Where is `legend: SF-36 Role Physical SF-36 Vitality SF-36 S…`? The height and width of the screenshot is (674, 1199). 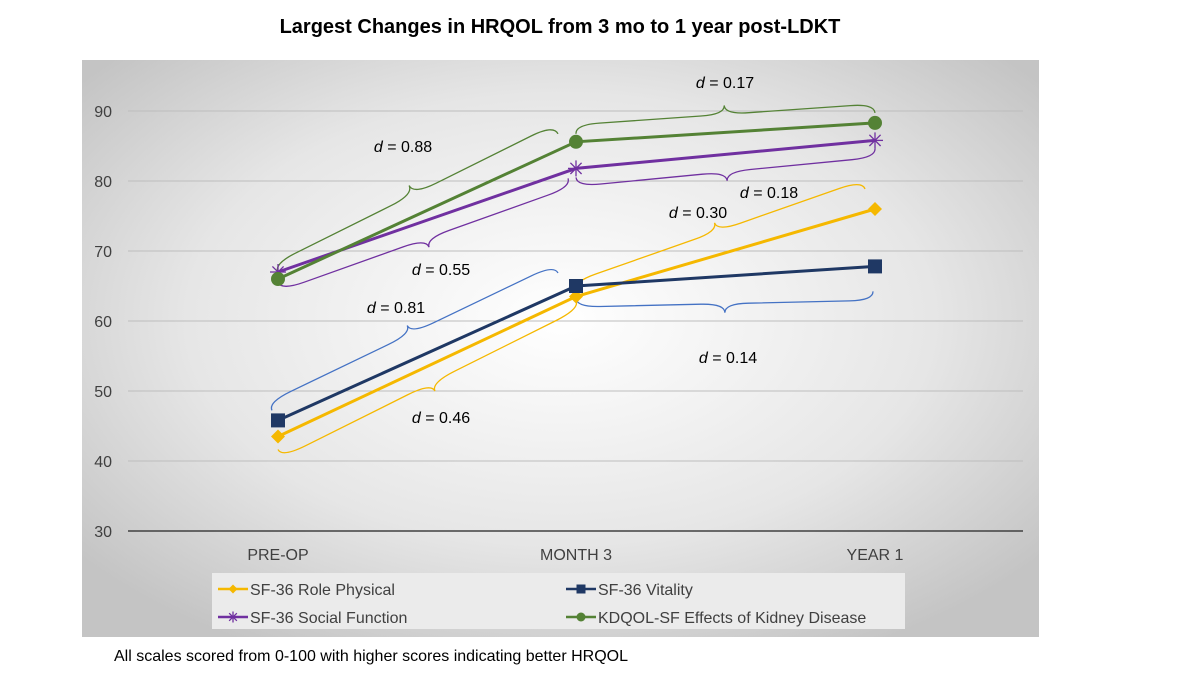 legend: SF-36 Role Physical SF-36 Vitality SF-36 S… is located at coordinates (558, 601).